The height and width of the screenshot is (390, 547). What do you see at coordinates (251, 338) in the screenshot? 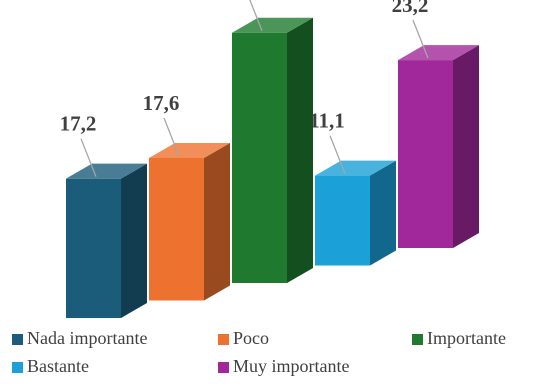
I see `legend-label-1: Poco` at bounding box center [251, 338].